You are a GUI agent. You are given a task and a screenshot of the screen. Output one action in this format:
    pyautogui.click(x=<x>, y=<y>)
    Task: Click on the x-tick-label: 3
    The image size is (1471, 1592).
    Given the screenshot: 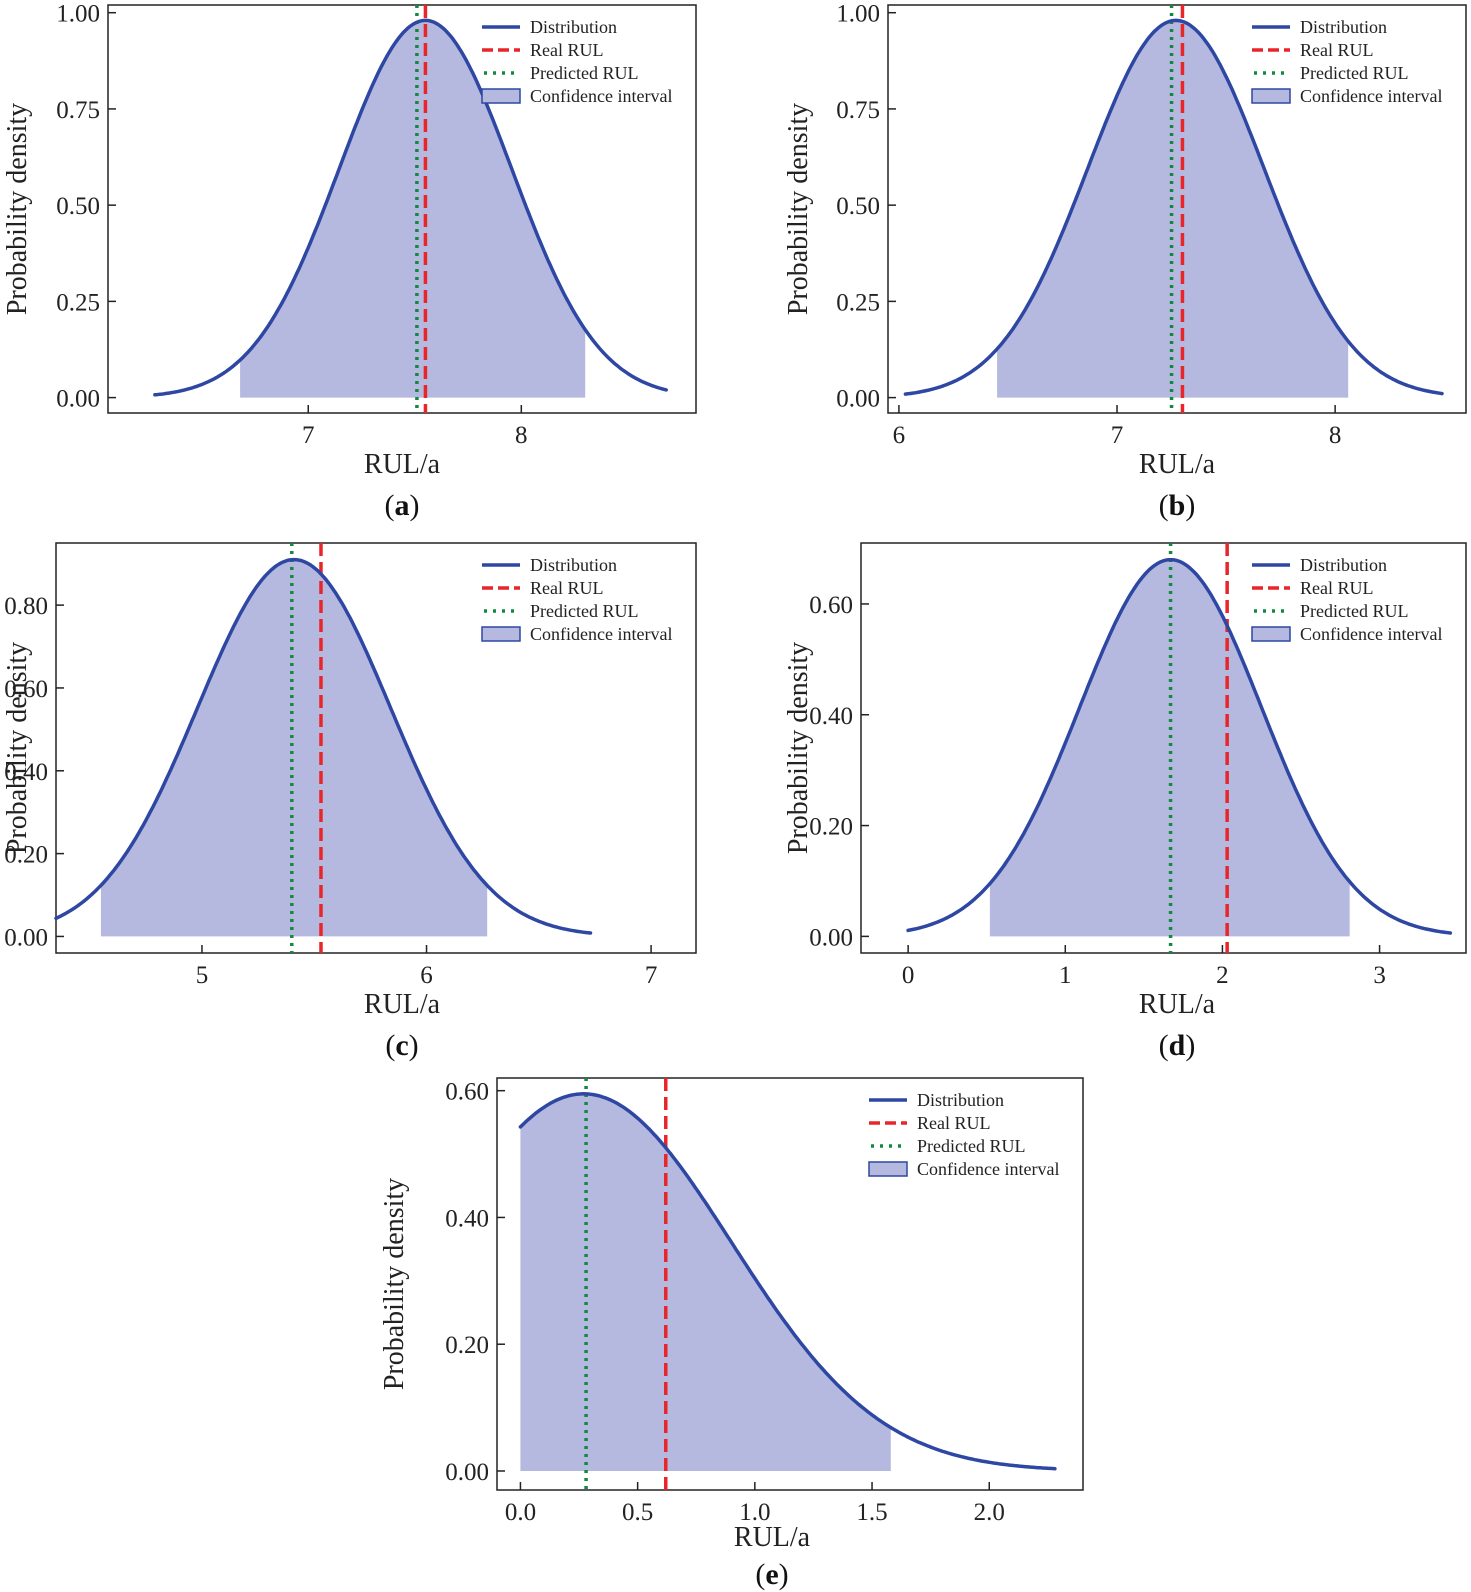 What is the action you would take?
    pyautogui.click(x=1379, y=975)
    